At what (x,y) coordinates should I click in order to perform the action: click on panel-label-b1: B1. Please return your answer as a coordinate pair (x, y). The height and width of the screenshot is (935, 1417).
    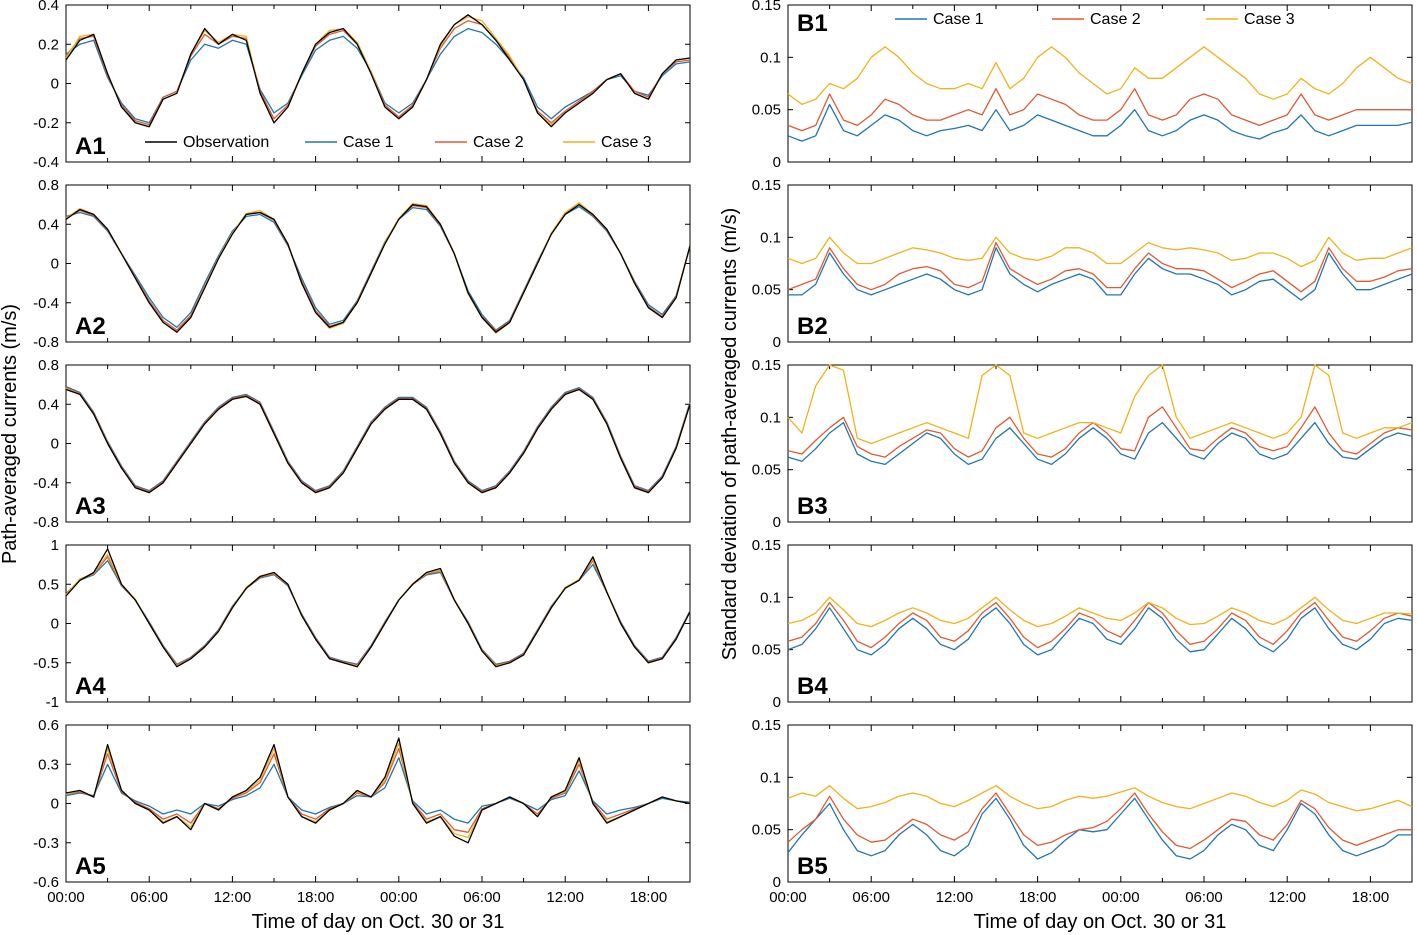
    Looking at the image, I should click on (812, 23).